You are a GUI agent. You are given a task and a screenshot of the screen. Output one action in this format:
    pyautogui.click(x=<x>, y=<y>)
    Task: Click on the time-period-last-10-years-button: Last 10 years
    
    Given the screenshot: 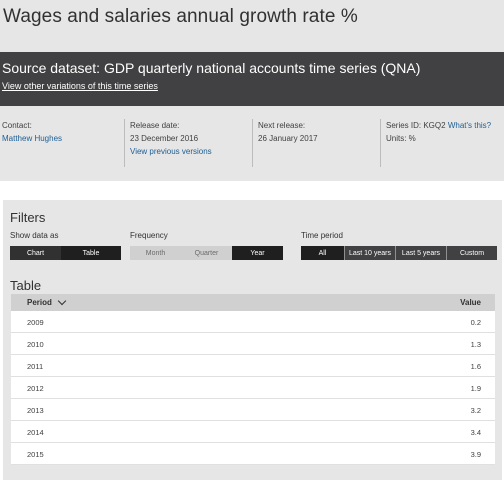 What is the action you would take?
    pyautogui.click(x=369, y=253)
    